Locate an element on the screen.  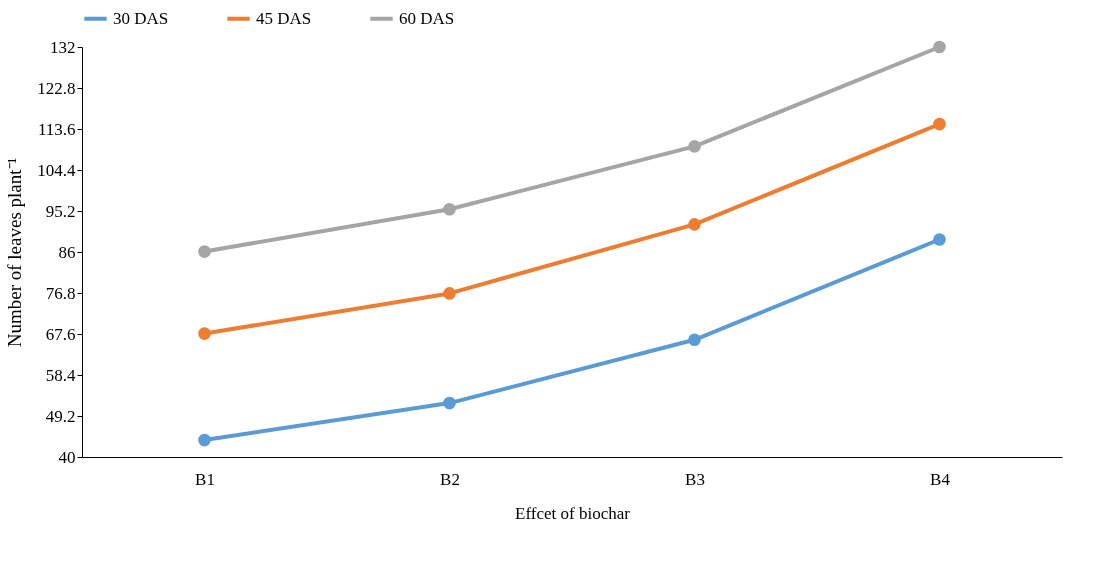
y-tick-label: 95.2 is located at coordinates (60, 211).